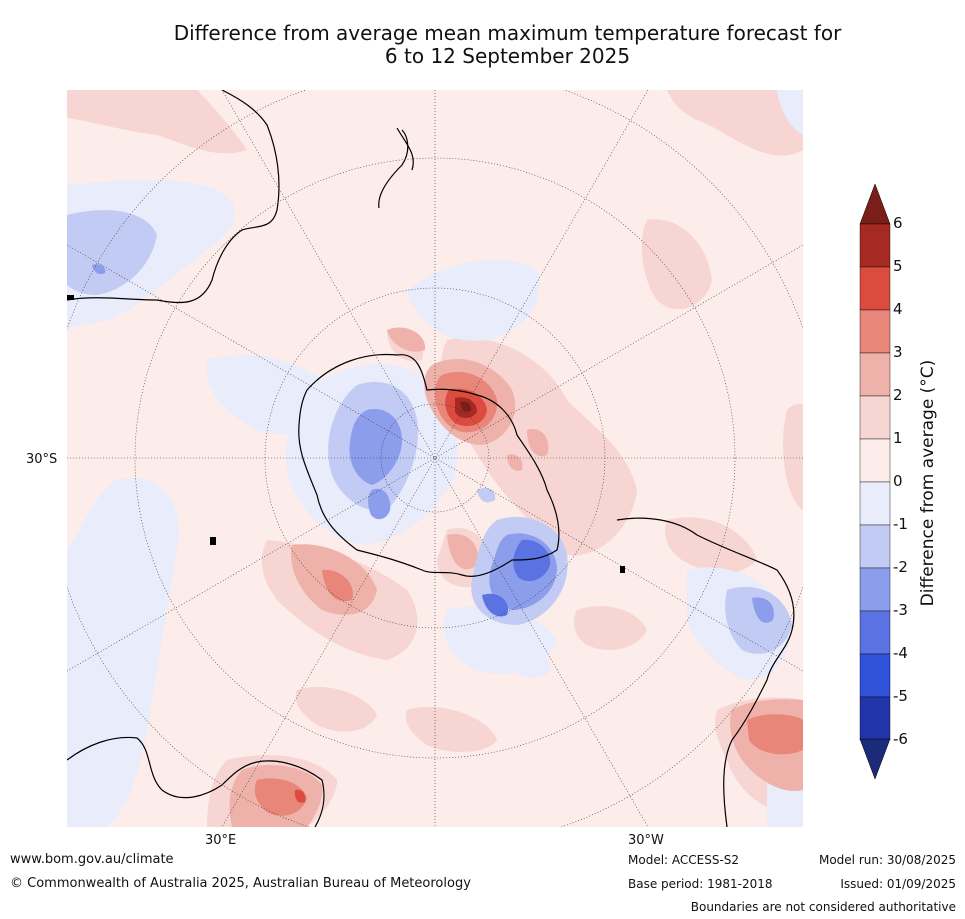 This screenshot has height=919, width=965. Describe the element at coordinates (928, 483) in the screenshot. I see `colorbar-title: Difference from average (°C)` at that location.